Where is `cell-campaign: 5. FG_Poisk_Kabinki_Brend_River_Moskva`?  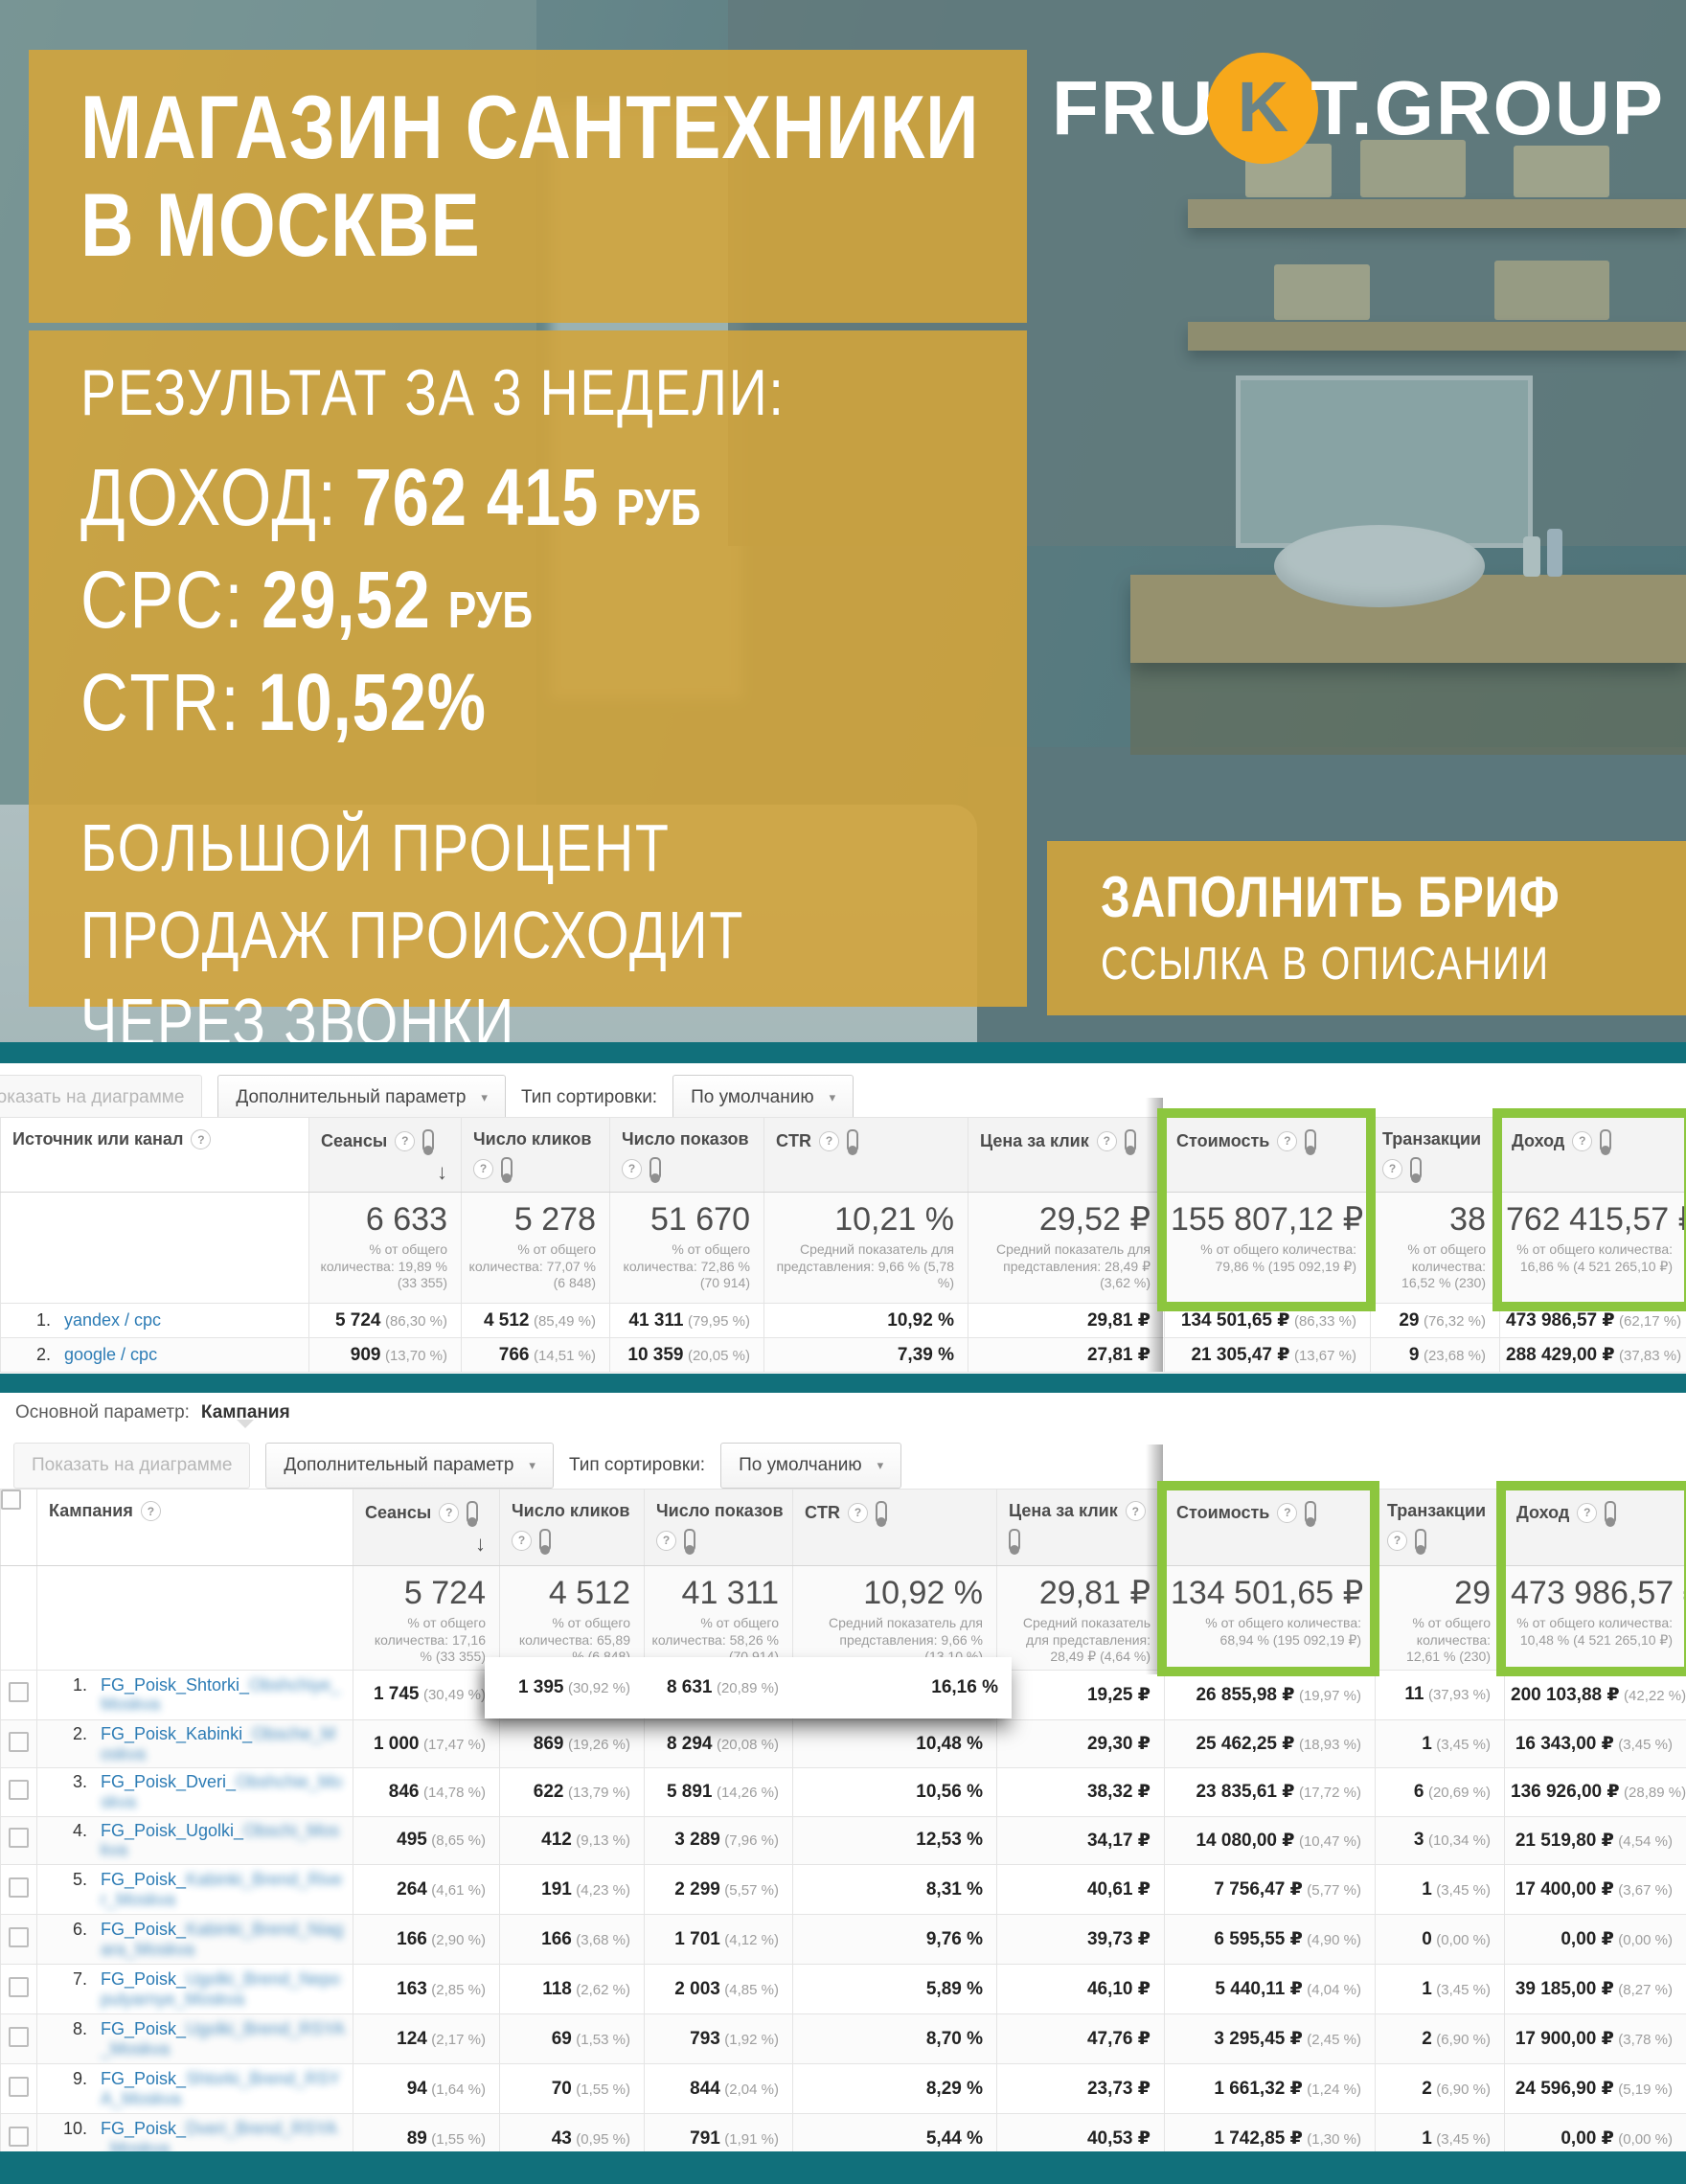
cell-campaign: 5. FG_Poisk_Kabinki_Brend_River_Moskva is located at coordinates (194, 1890).